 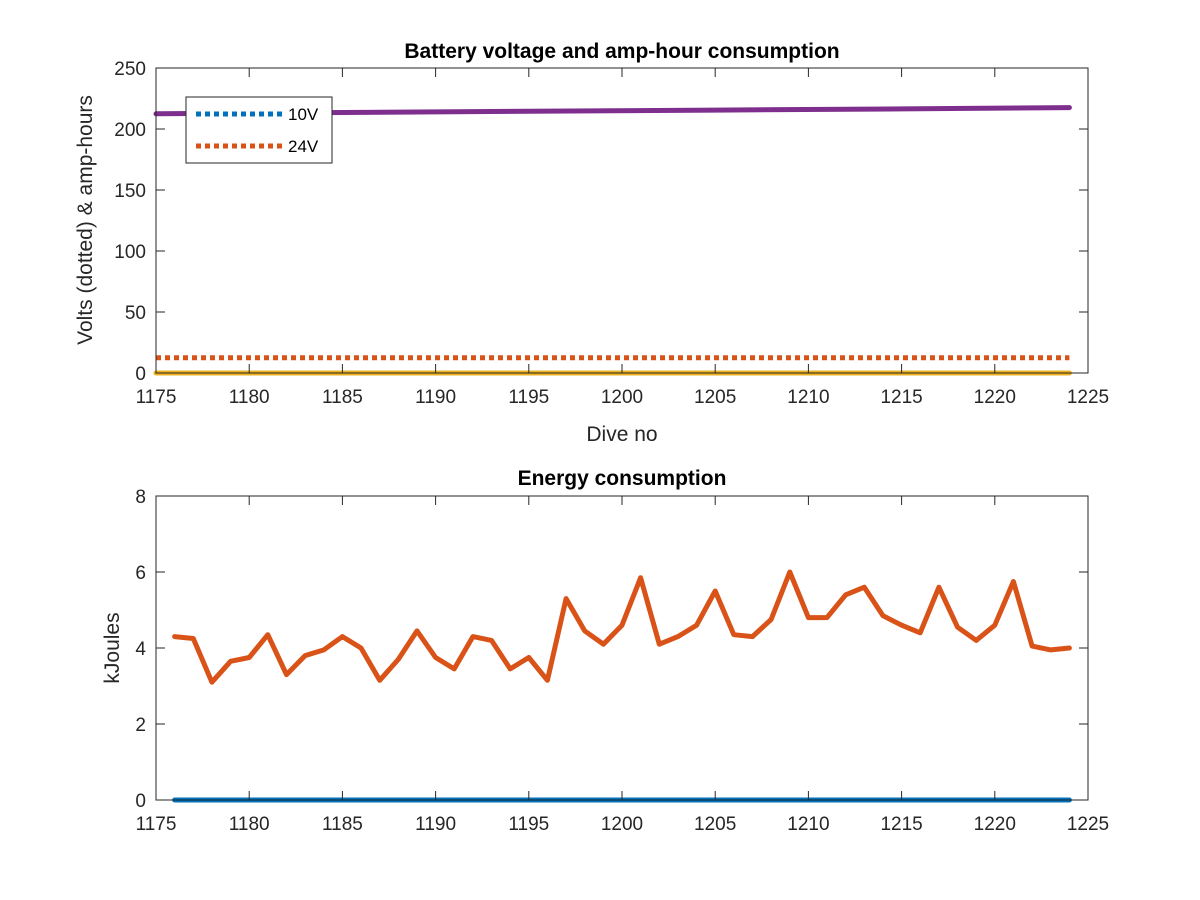 I want to click on energy-xtick-label: 1215, so click(x=901, y=824).